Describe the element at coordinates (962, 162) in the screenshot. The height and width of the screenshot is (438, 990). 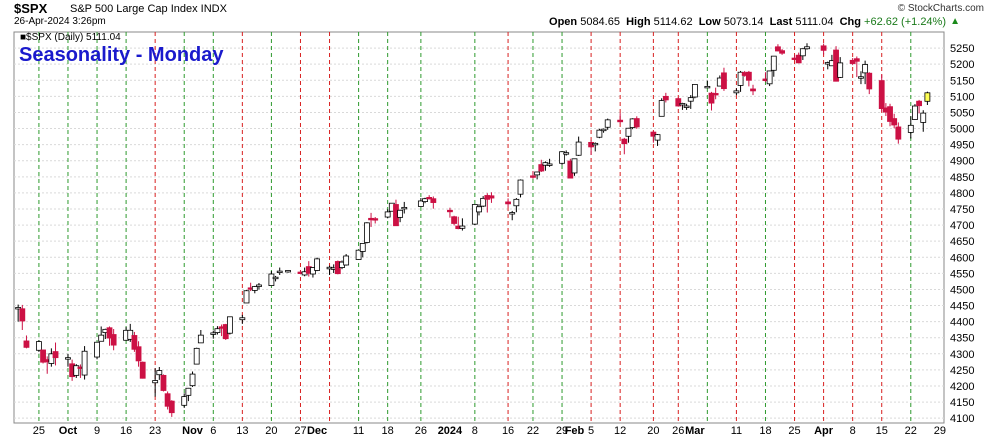
I see `y-tick-label: 4900` at that location.